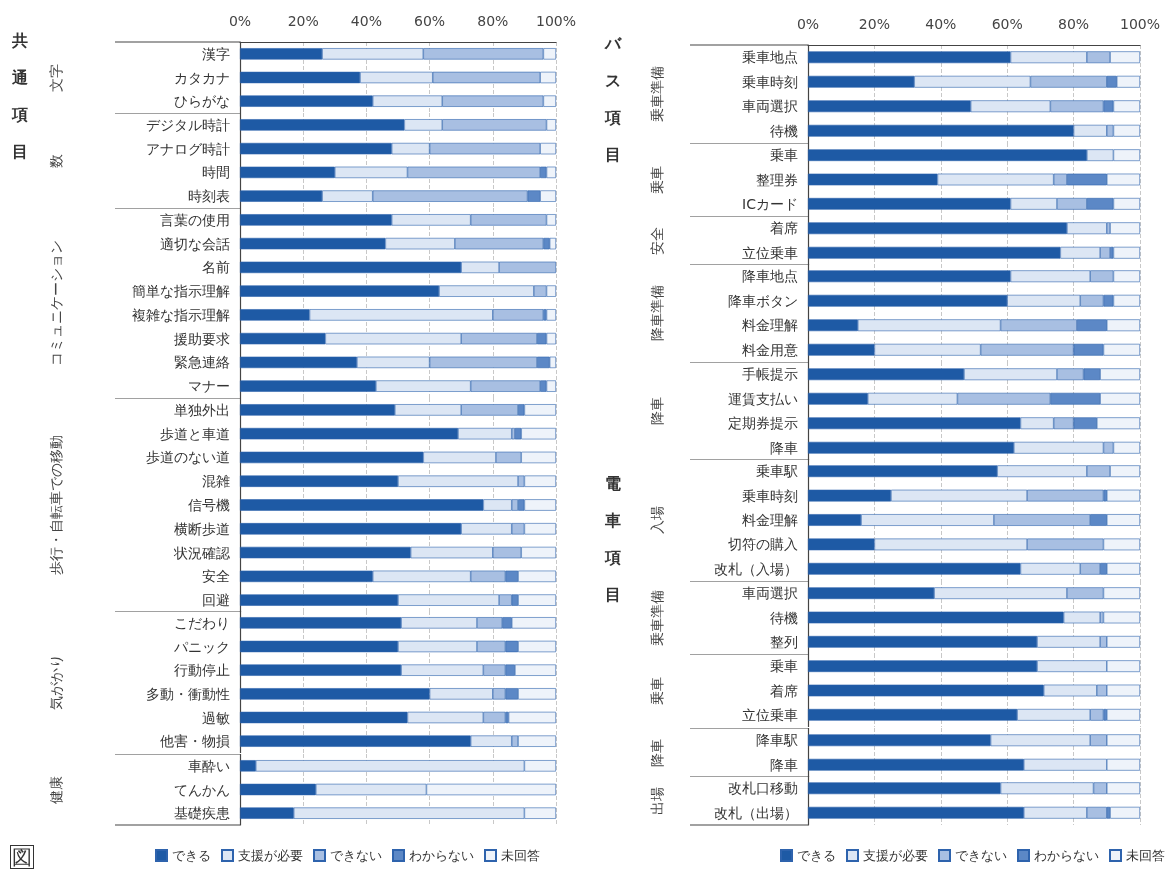 The width and height of the screenshot is (1173, 877). Describe the element at coordinates (202, 101) in the screenshot. I see `y-tick-label: ひらがな` at that location.